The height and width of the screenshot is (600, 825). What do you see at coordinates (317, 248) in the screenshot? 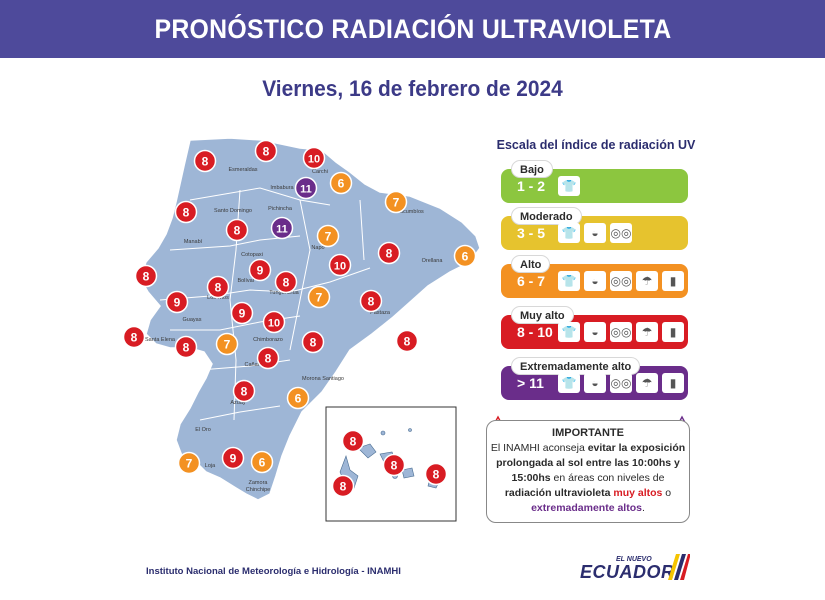
I see `province-label: Napo` at bounding box center [317, 248].